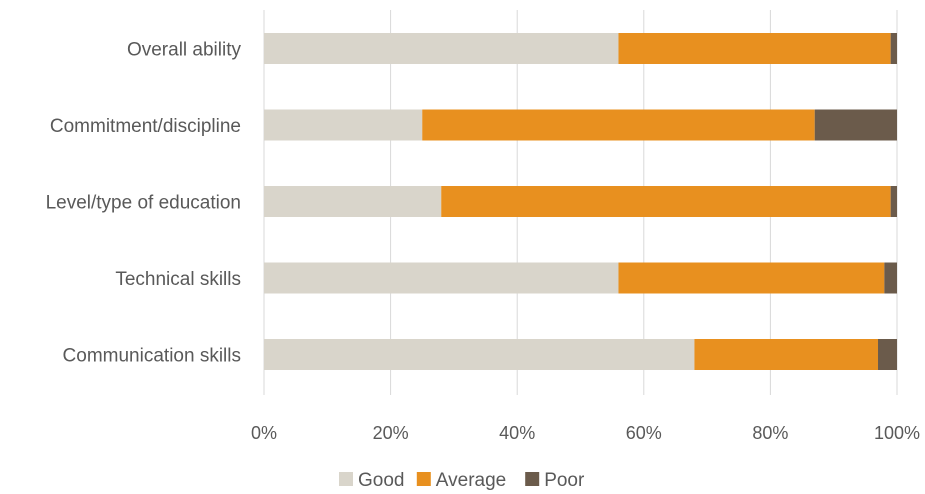 Image resolution: width=925 pixels, height=494 pixels. I want to click on x-tick-label: 40%, so click(517, 433).